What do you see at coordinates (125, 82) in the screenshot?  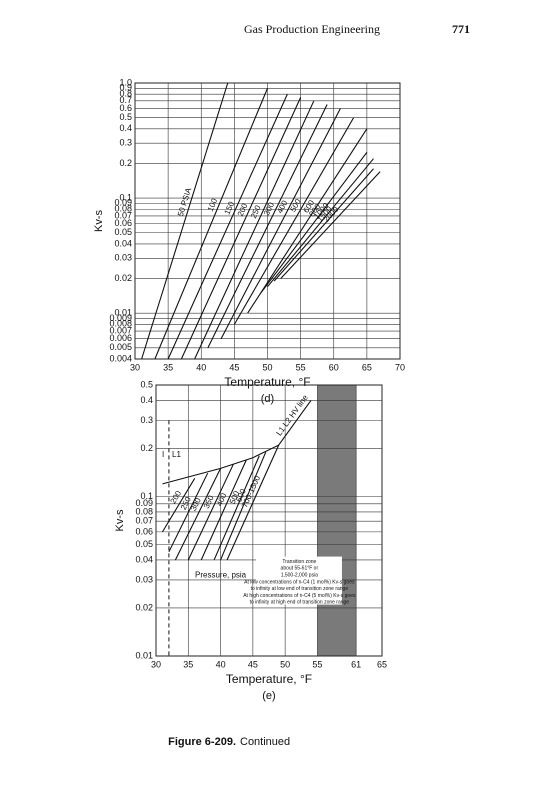 I see `y-tick-label: 1.0` at bounding box center [125, 82].